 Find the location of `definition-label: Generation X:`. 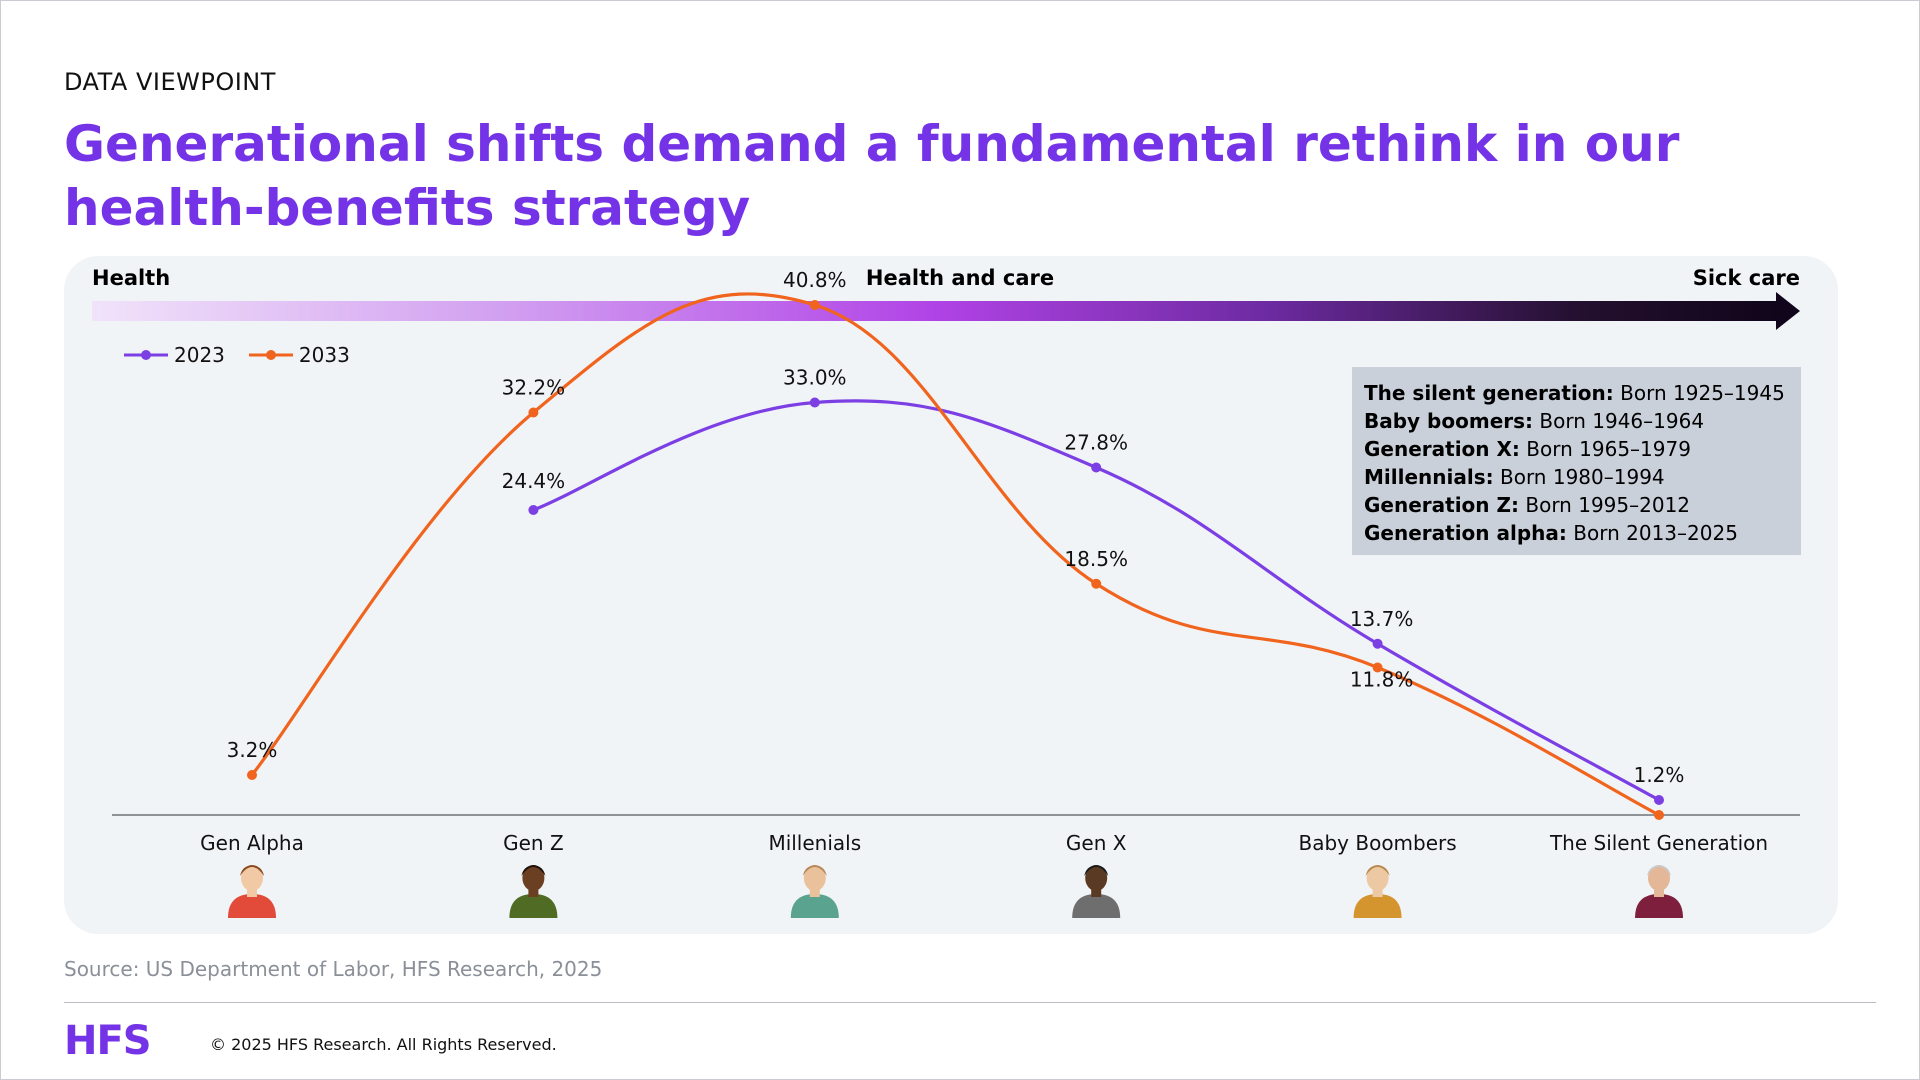

definition-label: Generation X: is located at coordinates (1442, 449).